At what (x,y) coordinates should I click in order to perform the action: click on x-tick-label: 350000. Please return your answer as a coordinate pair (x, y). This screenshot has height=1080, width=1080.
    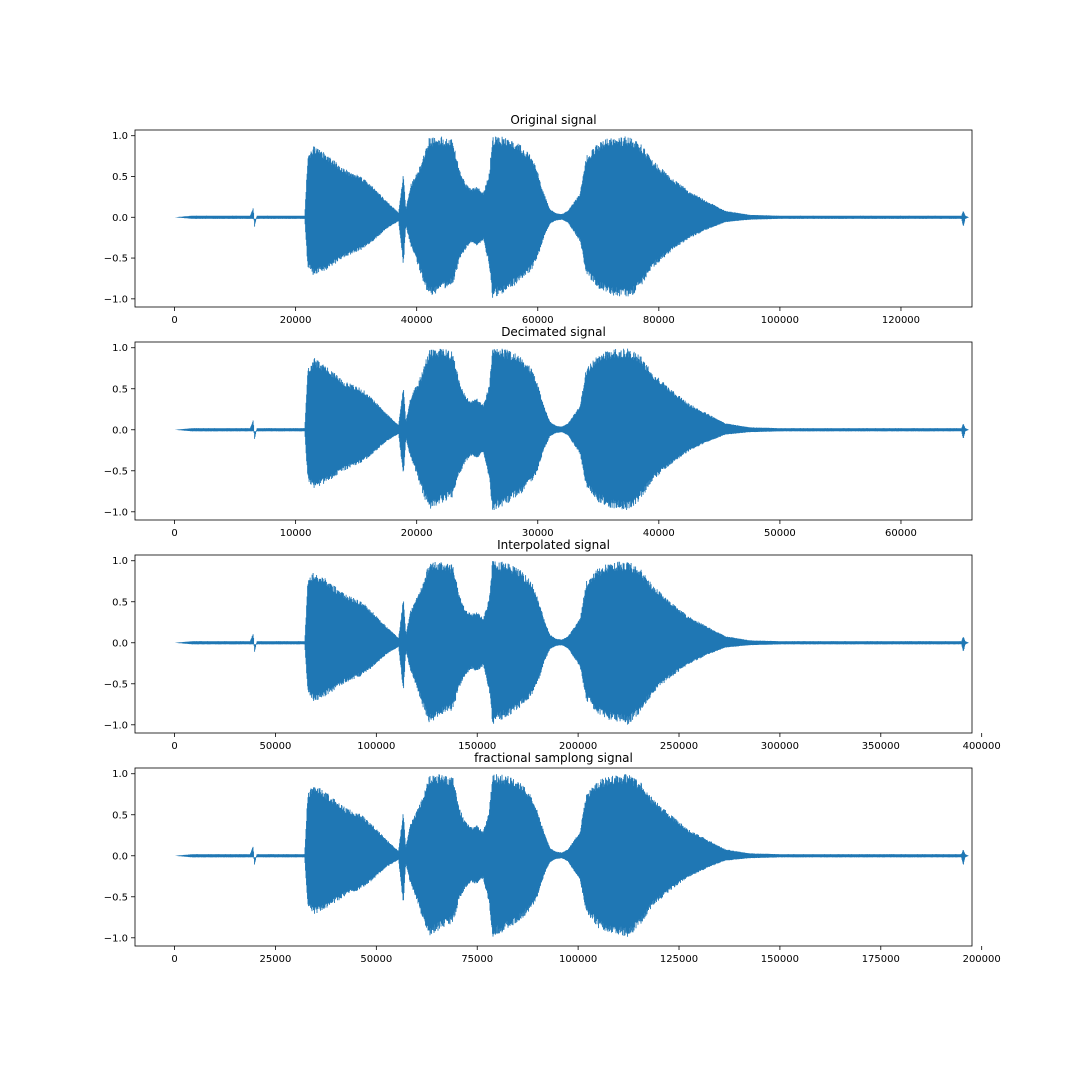
    Looking at the image, I should click on (881, 746).